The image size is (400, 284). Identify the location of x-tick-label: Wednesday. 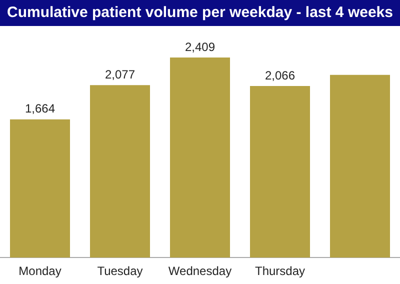
(200, 271).